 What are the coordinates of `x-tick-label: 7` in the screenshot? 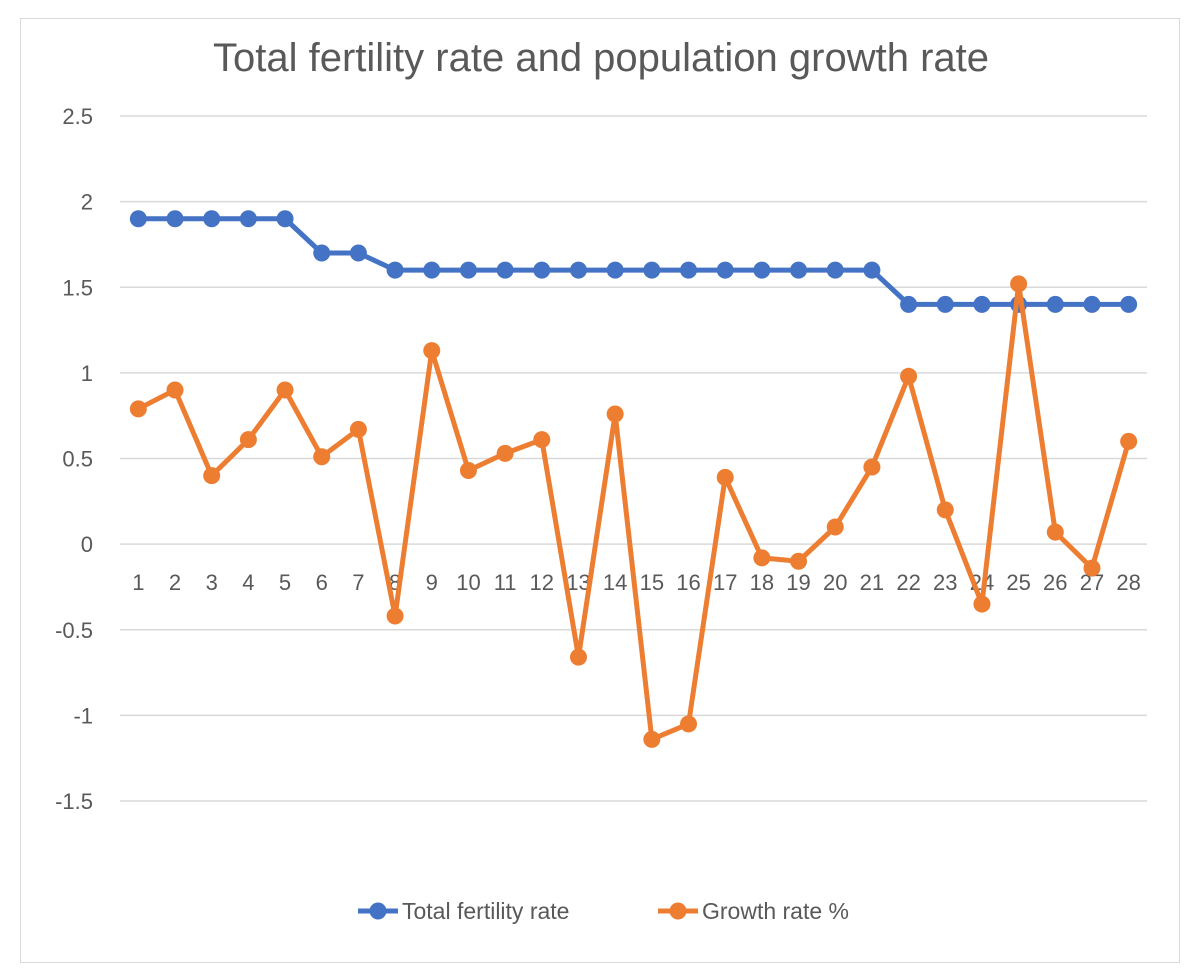 It's located at (358, 582).